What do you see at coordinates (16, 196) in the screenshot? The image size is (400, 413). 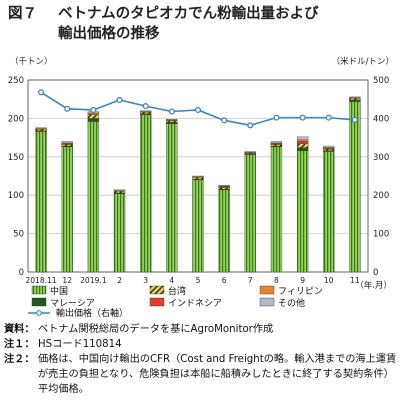 I see `y-left-tick-label: 100` at bounding box center [16, 196].